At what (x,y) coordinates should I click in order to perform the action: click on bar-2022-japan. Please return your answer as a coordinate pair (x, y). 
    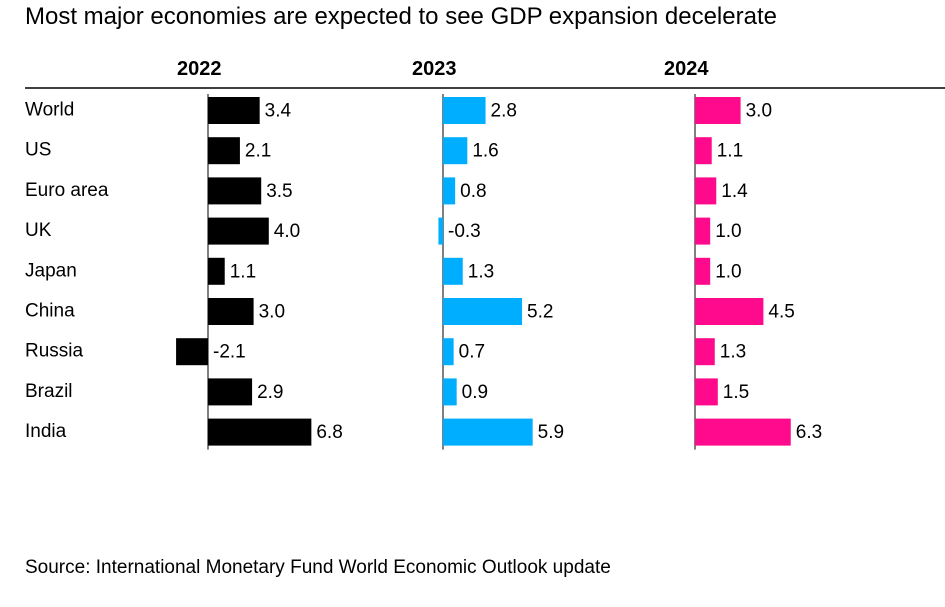
    Looking at the image, I should click on (216, 271).